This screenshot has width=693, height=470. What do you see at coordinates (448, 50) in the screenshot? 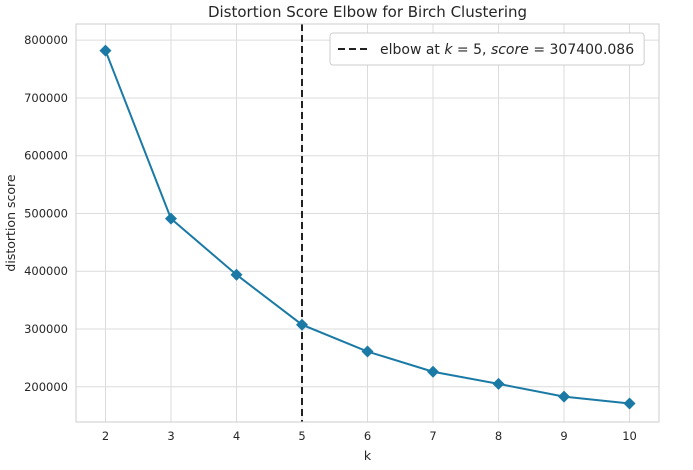
I see `legend-part-k: k` at bounding box center [448, 50].